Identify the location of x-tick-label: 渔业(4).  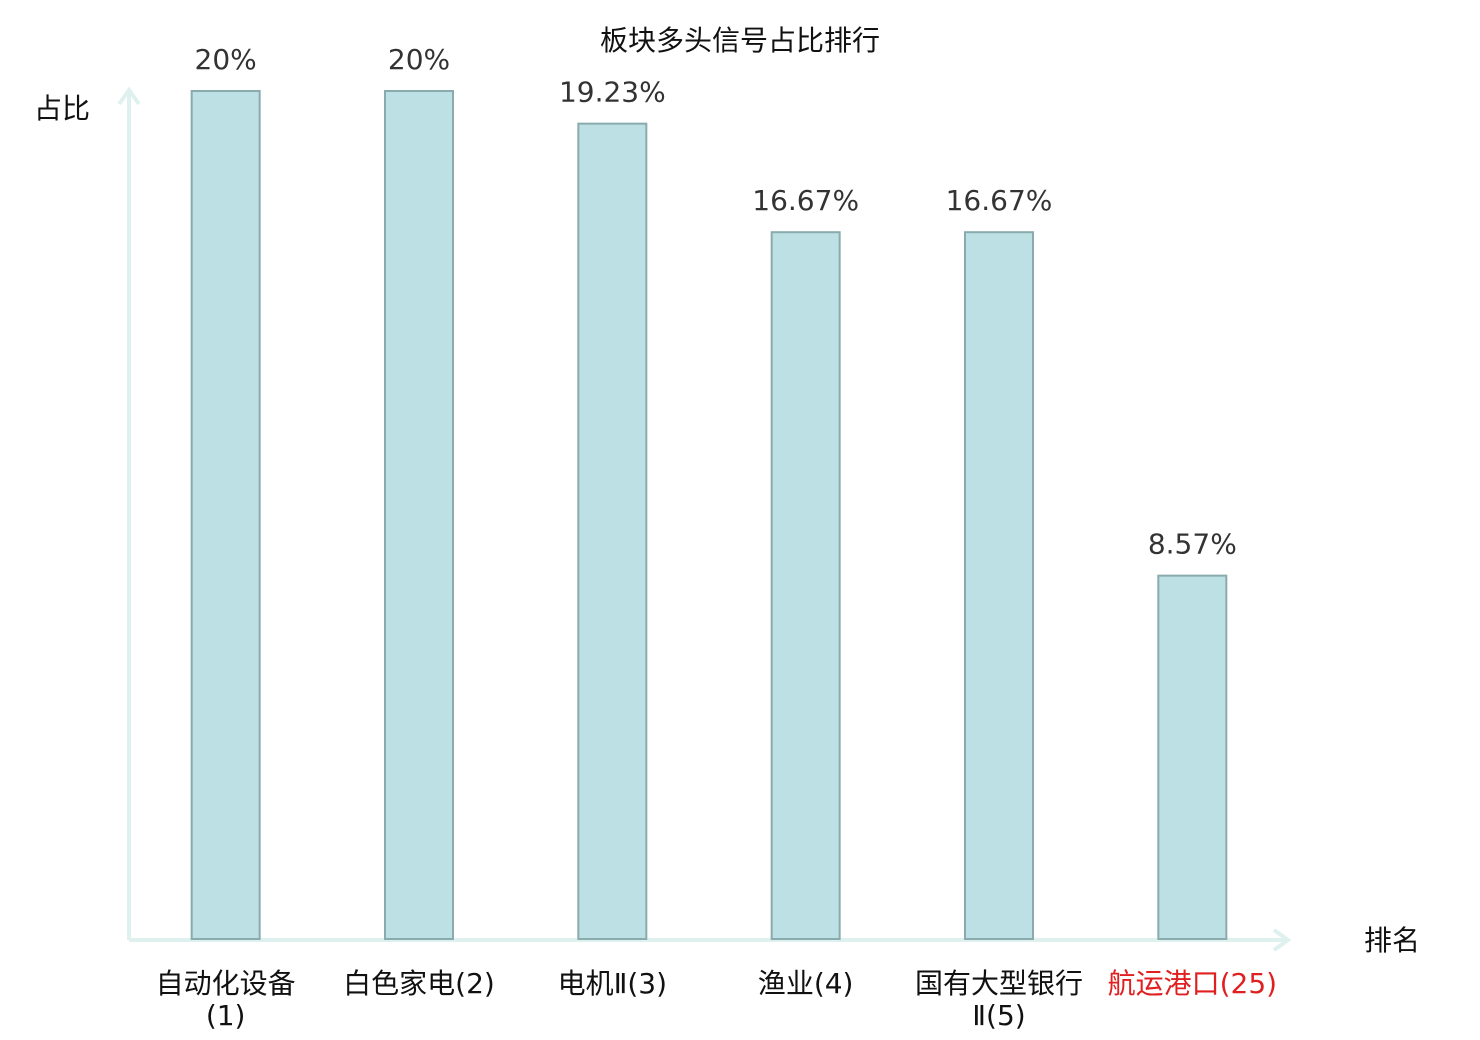
(805, 983).